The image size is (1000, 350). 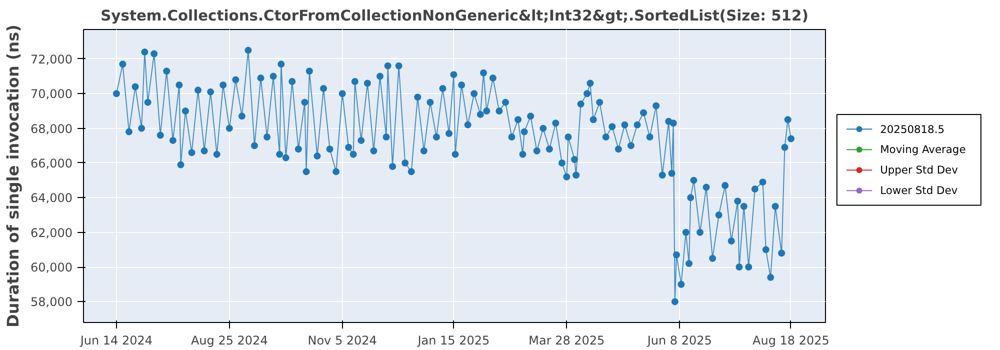 What do you see at coordinates (51, 59) in the screenshot?
I see `y-tick-label: 72,000` at bounding box center [51, 59].